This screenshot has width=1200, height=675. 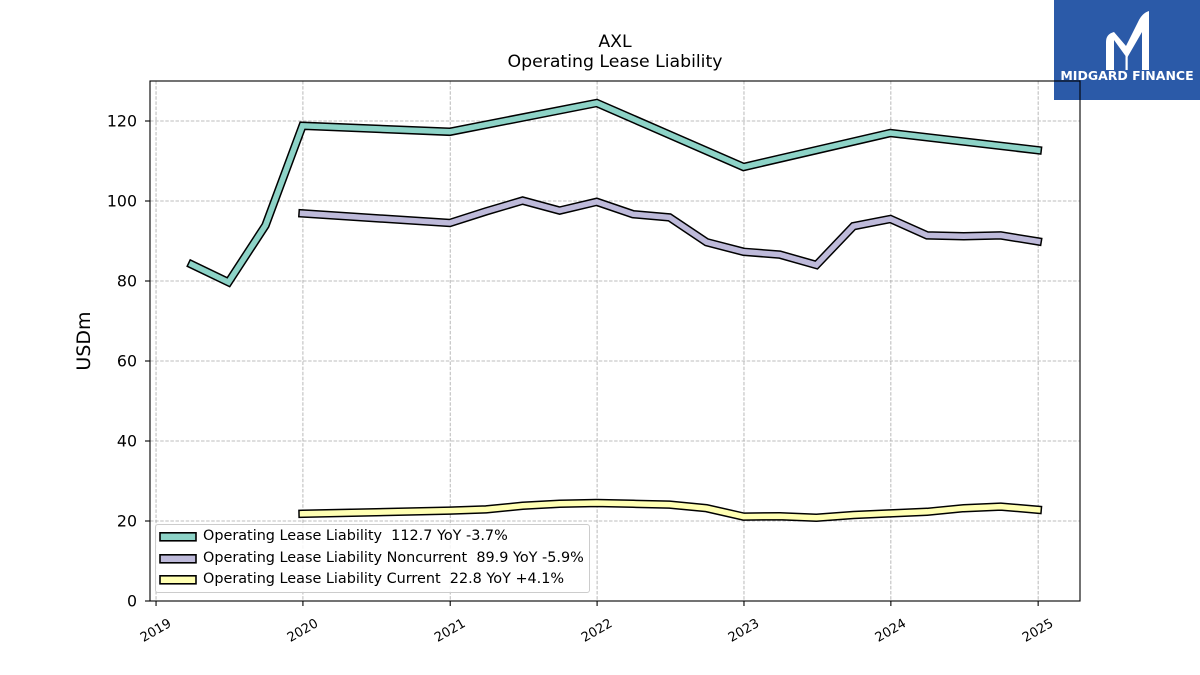 I want to click on operating-lease-liability-current-line, so click(x=670, y=510).